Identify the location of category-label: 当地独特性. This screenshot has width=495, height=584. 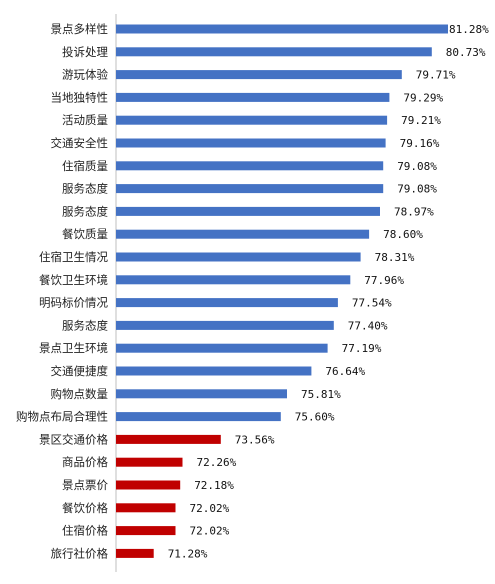
(80, 97).